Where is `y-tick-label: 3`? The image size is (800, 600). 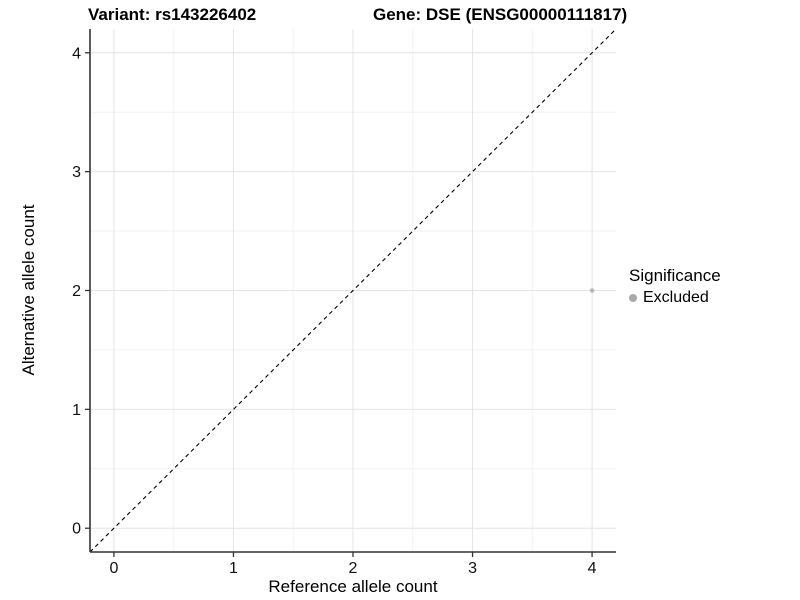 y-tick-label: 3 is located at coordinates (76, 172).